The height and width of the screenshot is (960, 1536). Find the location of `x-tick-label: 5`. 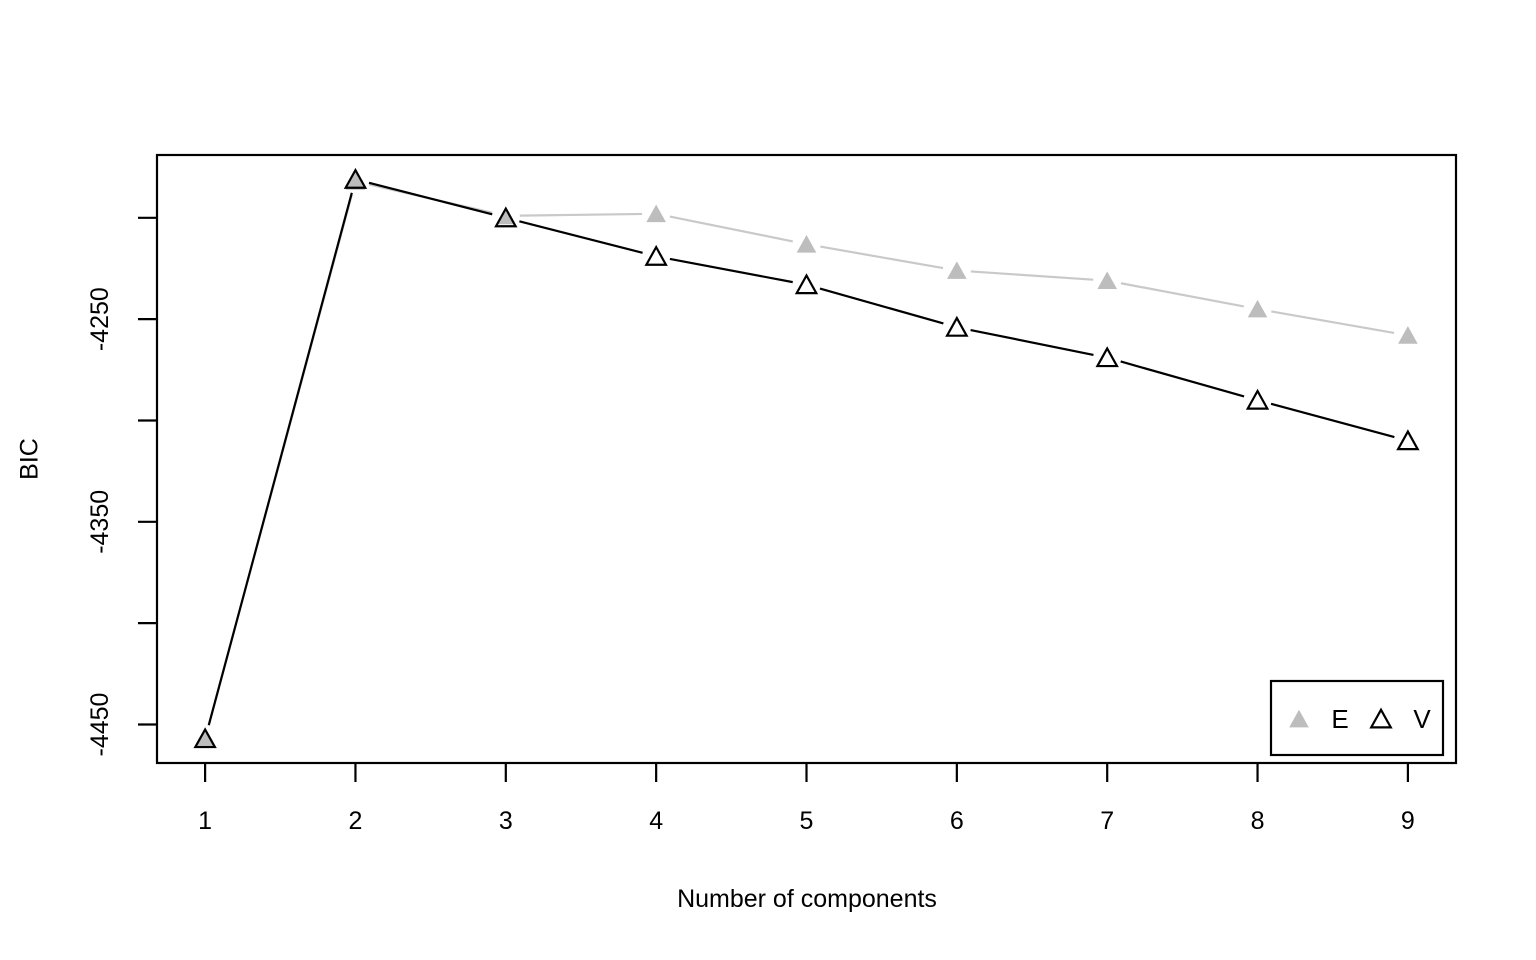

x-tick-label: 5 is located at coordinates (807, 821).